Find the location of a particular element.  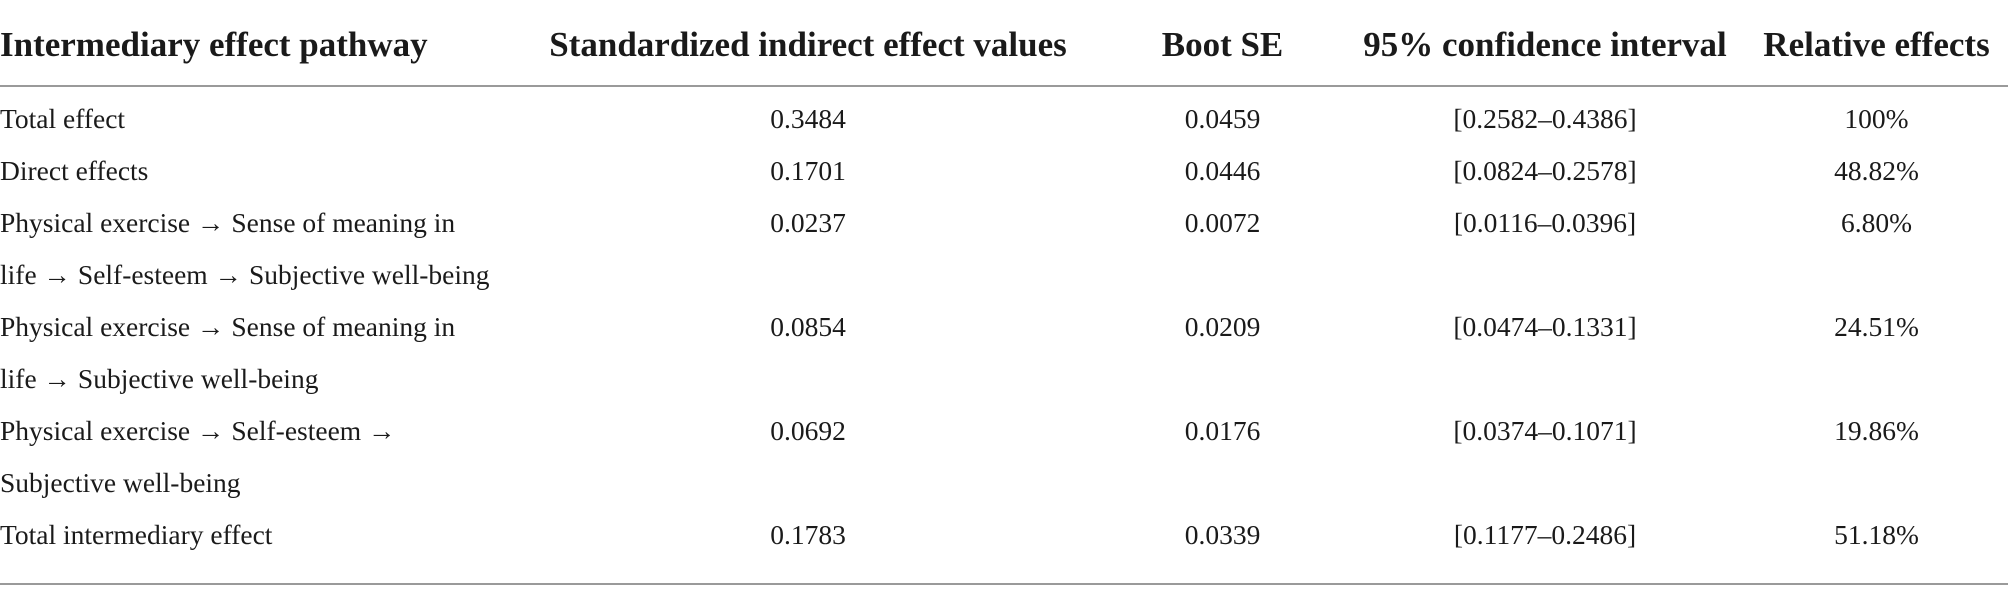

cell-pathway: Direct effects is located at coordinates (74, 170).